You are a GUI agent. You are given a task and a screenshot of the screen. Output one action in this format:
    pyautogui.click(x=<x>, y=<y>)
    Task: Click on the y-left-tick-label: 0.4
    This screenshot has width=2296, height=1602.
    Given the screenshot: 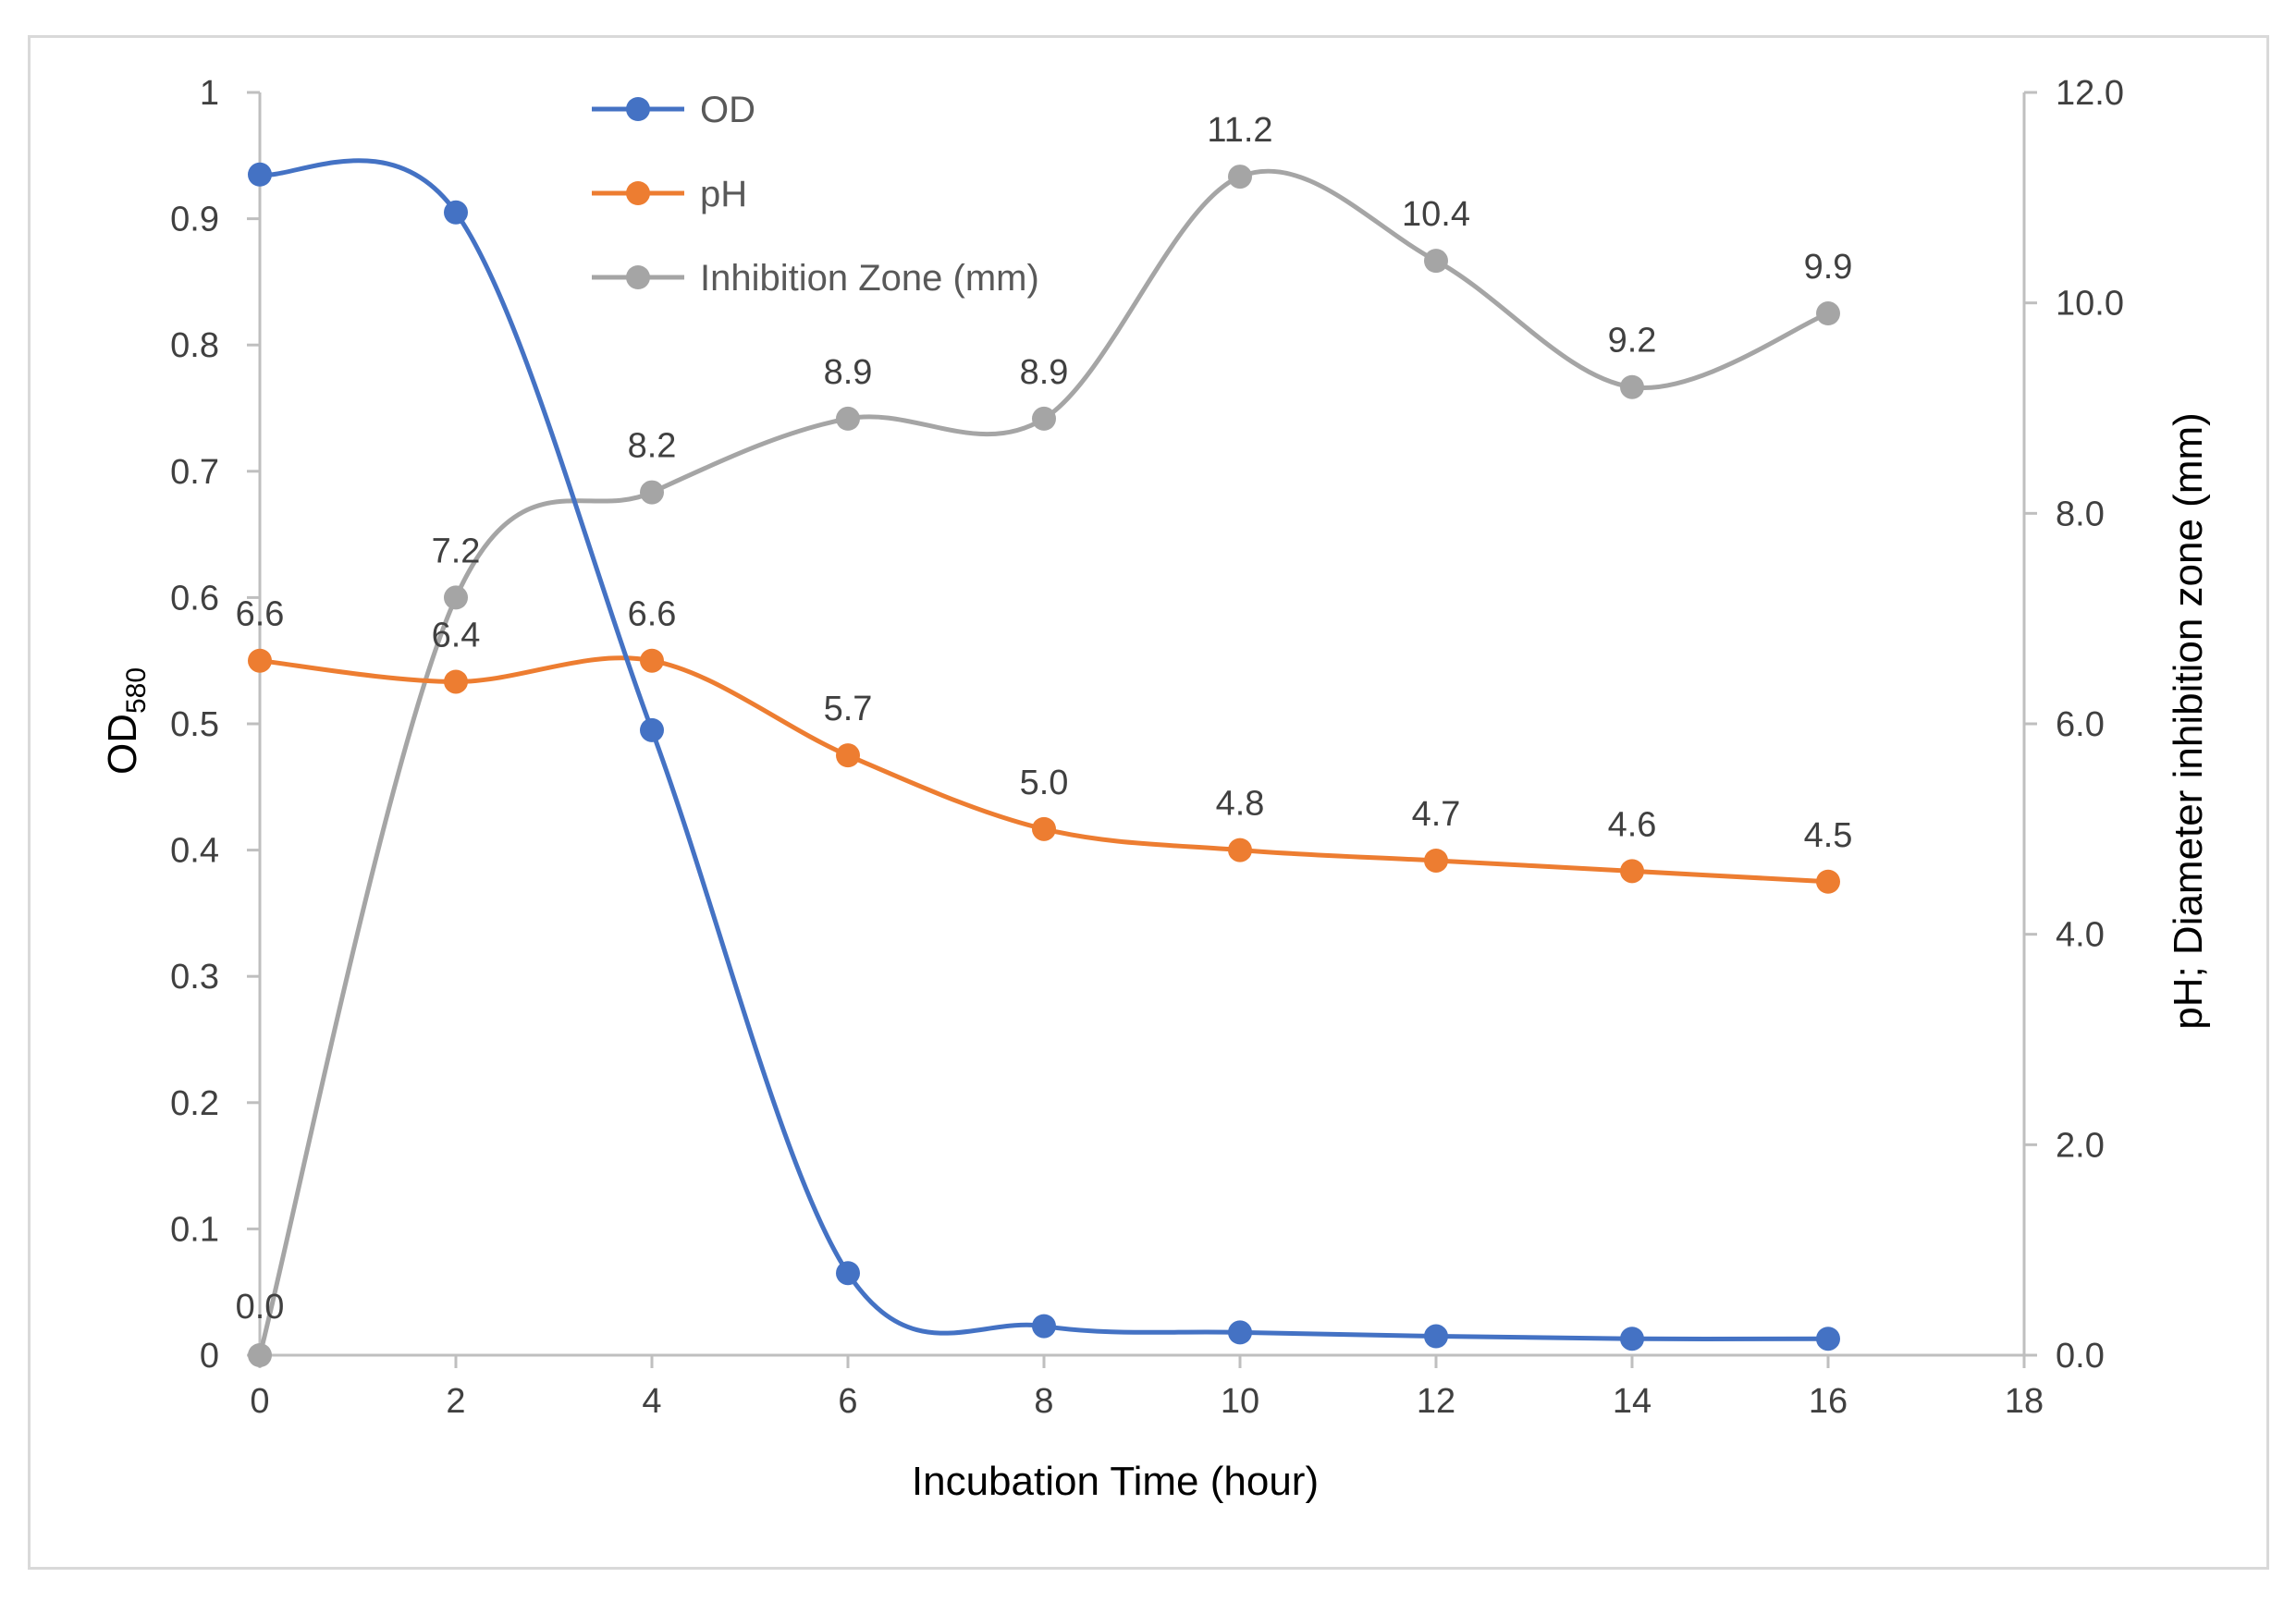 What is the action you would take?
    pyautogui.click(x=194, y=851)
    